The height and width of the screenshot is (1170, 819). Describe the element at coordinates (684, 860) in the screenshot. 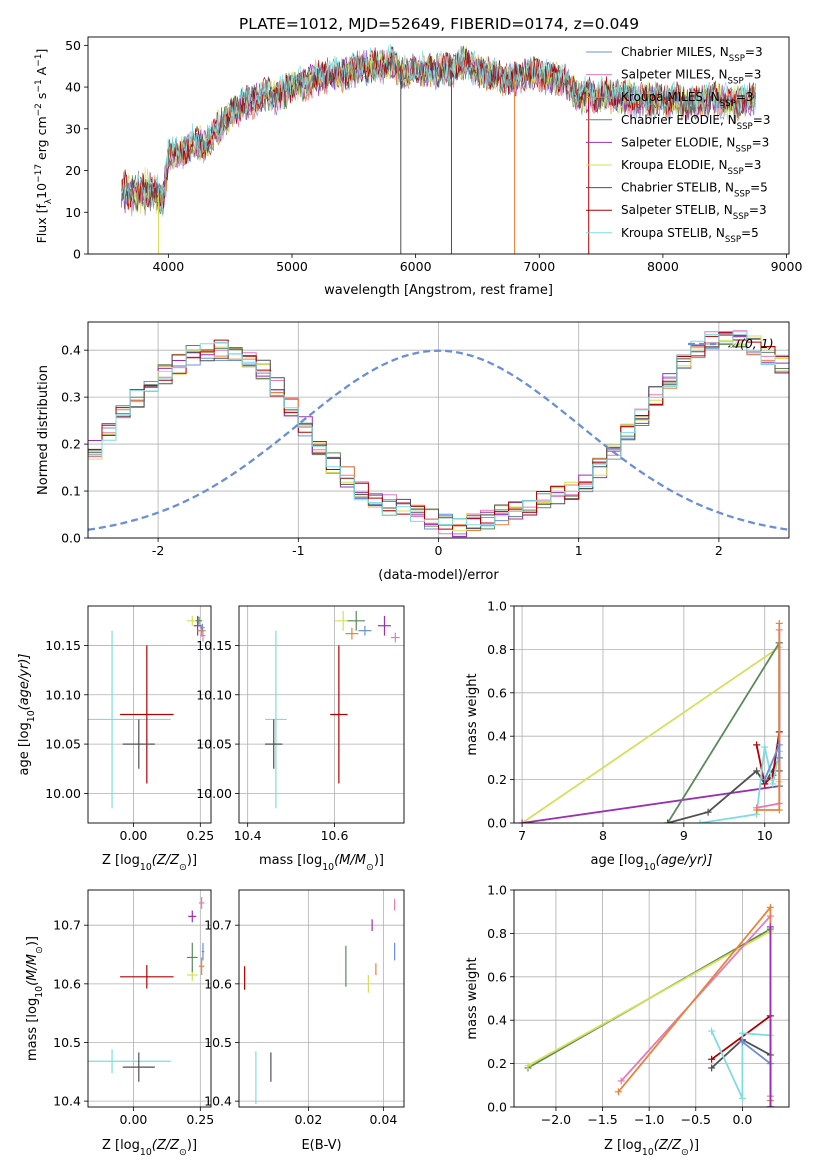

I see `x-axis-label-part: (age/yr)]` at that location.